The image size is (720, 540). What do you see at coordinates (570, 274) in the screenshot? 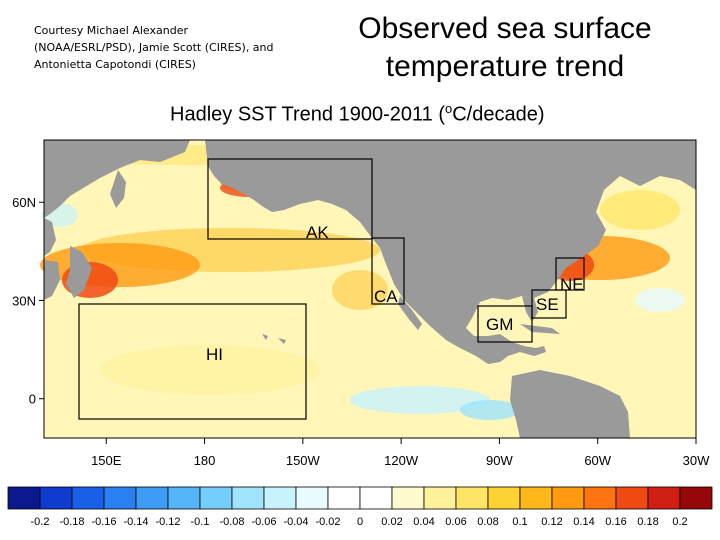
I see `region-box-ne` at bounding box center [570, 274].